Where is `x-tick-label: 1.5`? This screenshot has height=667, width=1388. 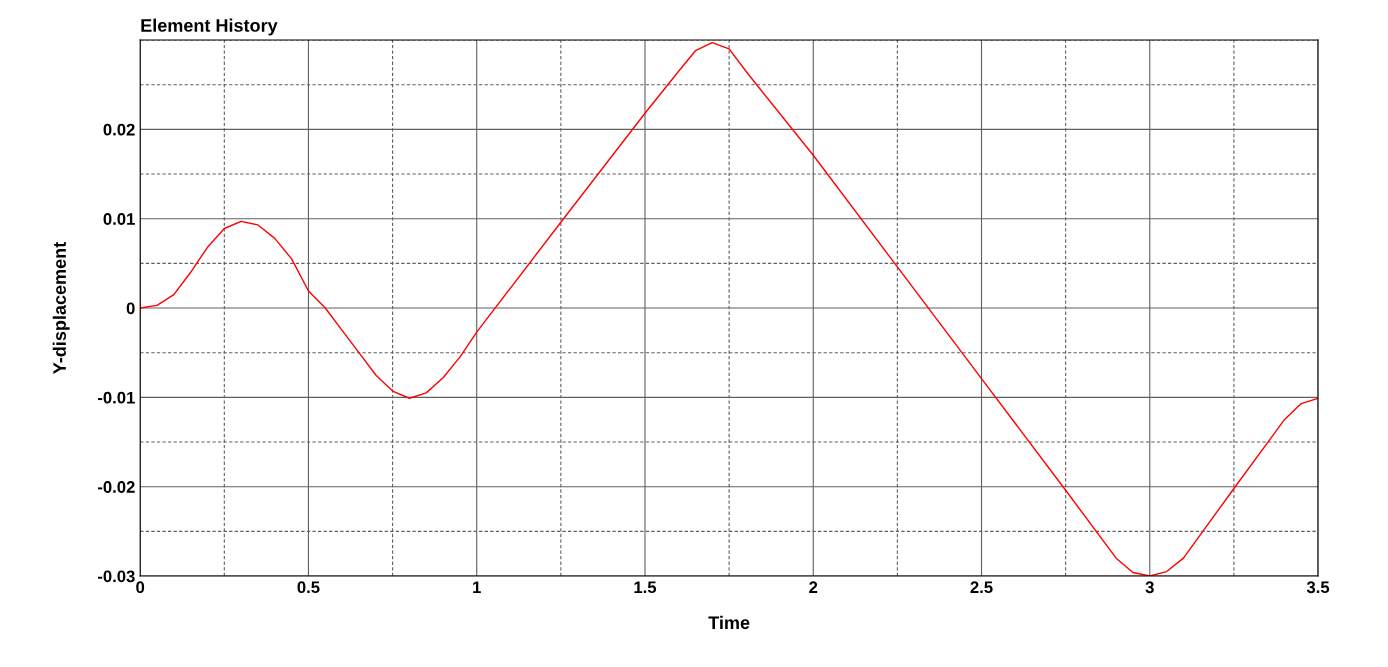 x-tick-label: 1.5 is located at coordinates (645, 587).